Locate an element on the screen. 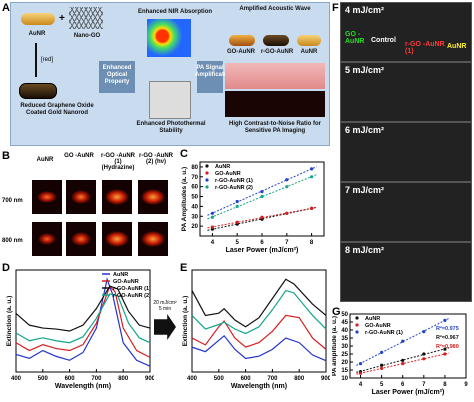 This screenshot has height=402, width=474. aunr-label: AuNR is located at coordinates (37, 34).